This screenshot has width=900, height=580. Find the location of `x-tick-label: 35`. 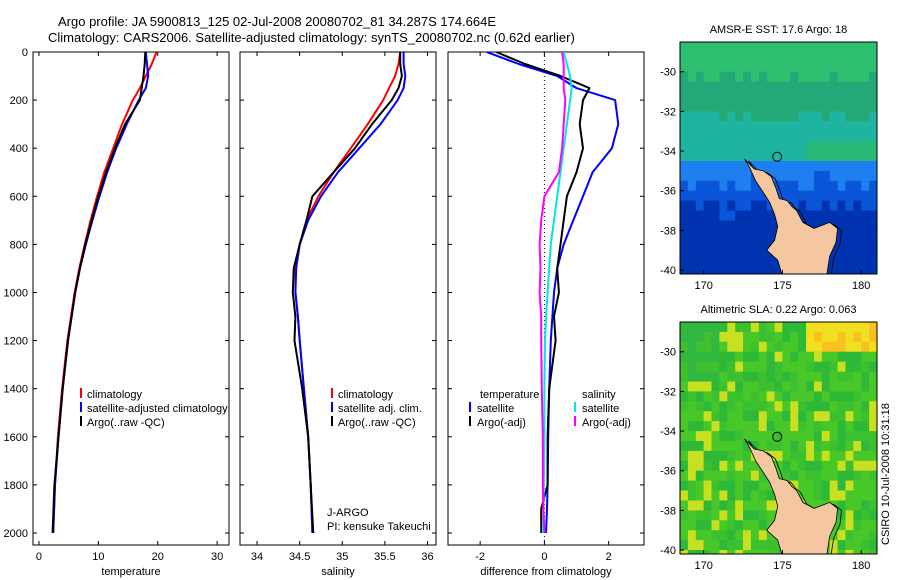

x-tick-label: 35 is located at coordinates (342, 557).